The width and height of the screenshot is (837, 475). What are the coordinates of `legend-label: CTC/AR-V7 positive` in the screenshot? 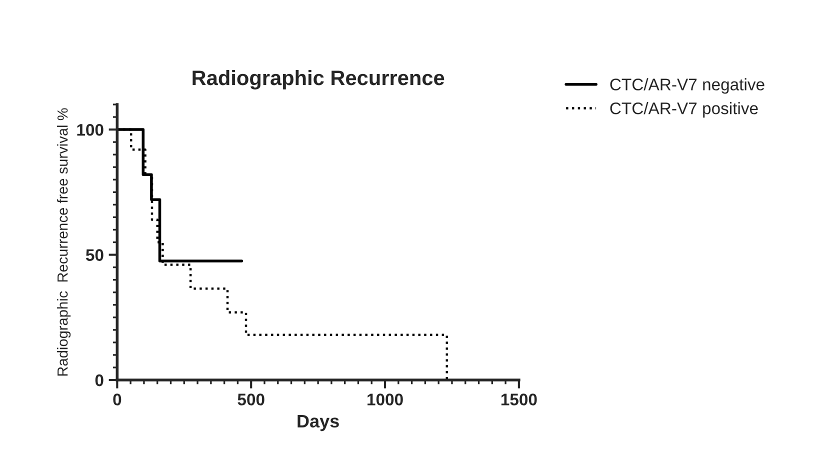 It's located at (684, 110).